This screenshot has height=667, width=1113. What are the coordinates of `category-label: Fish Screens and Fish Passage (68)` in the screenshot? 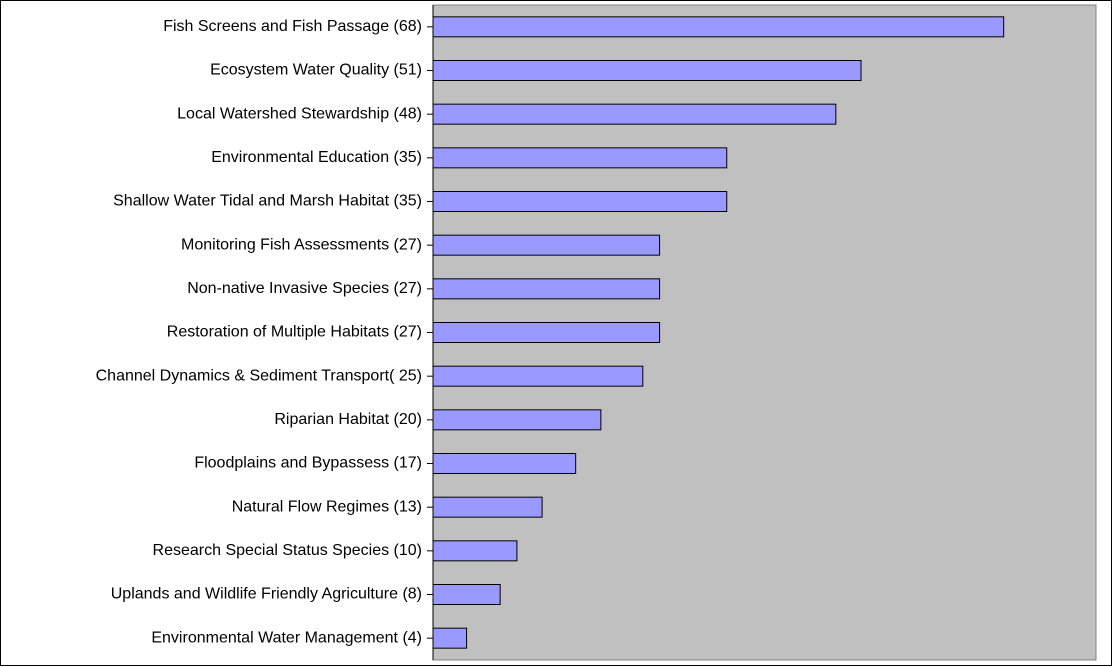 It's located at (292, 26).